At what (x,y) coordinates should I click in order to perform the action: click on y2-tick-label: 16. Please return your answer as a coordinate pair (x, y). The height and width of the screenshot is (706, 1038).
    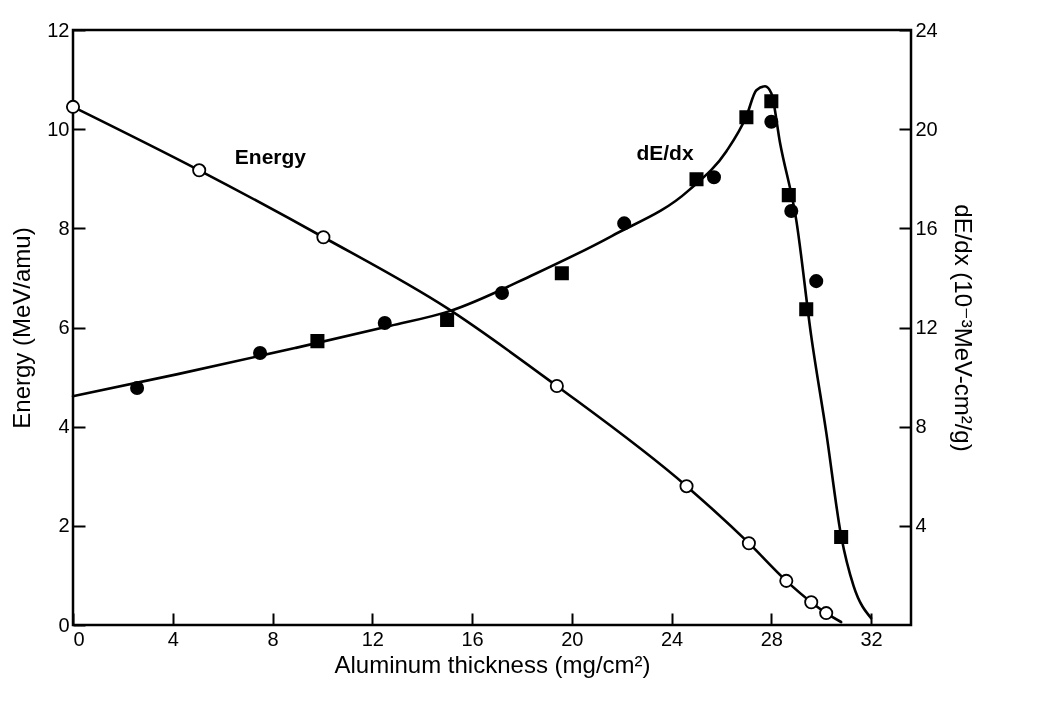
    Looking at the image, I should click on (926, 227).